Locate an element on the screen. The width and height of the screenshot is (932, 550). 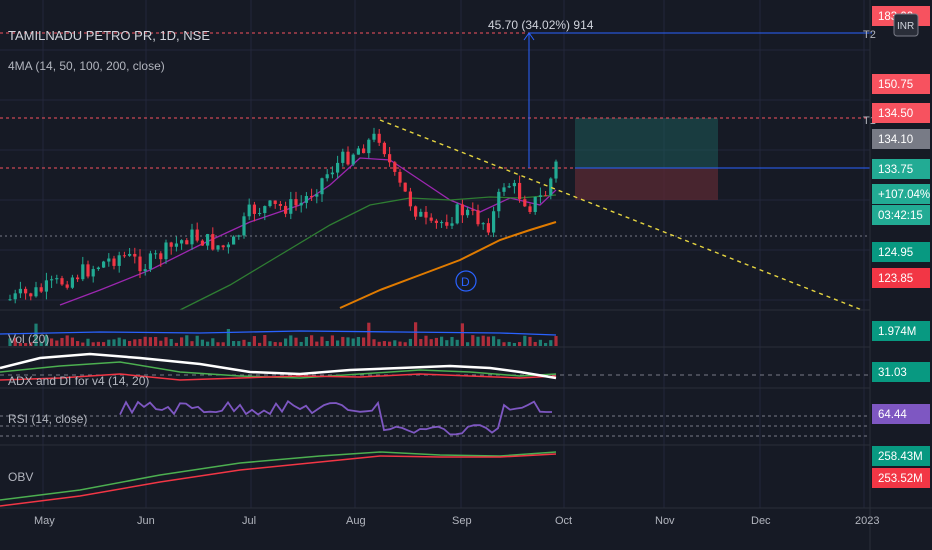
ma-indicator-label: 4MA (14, 50, 100, 200, close) is located at coordinates (86, 66).